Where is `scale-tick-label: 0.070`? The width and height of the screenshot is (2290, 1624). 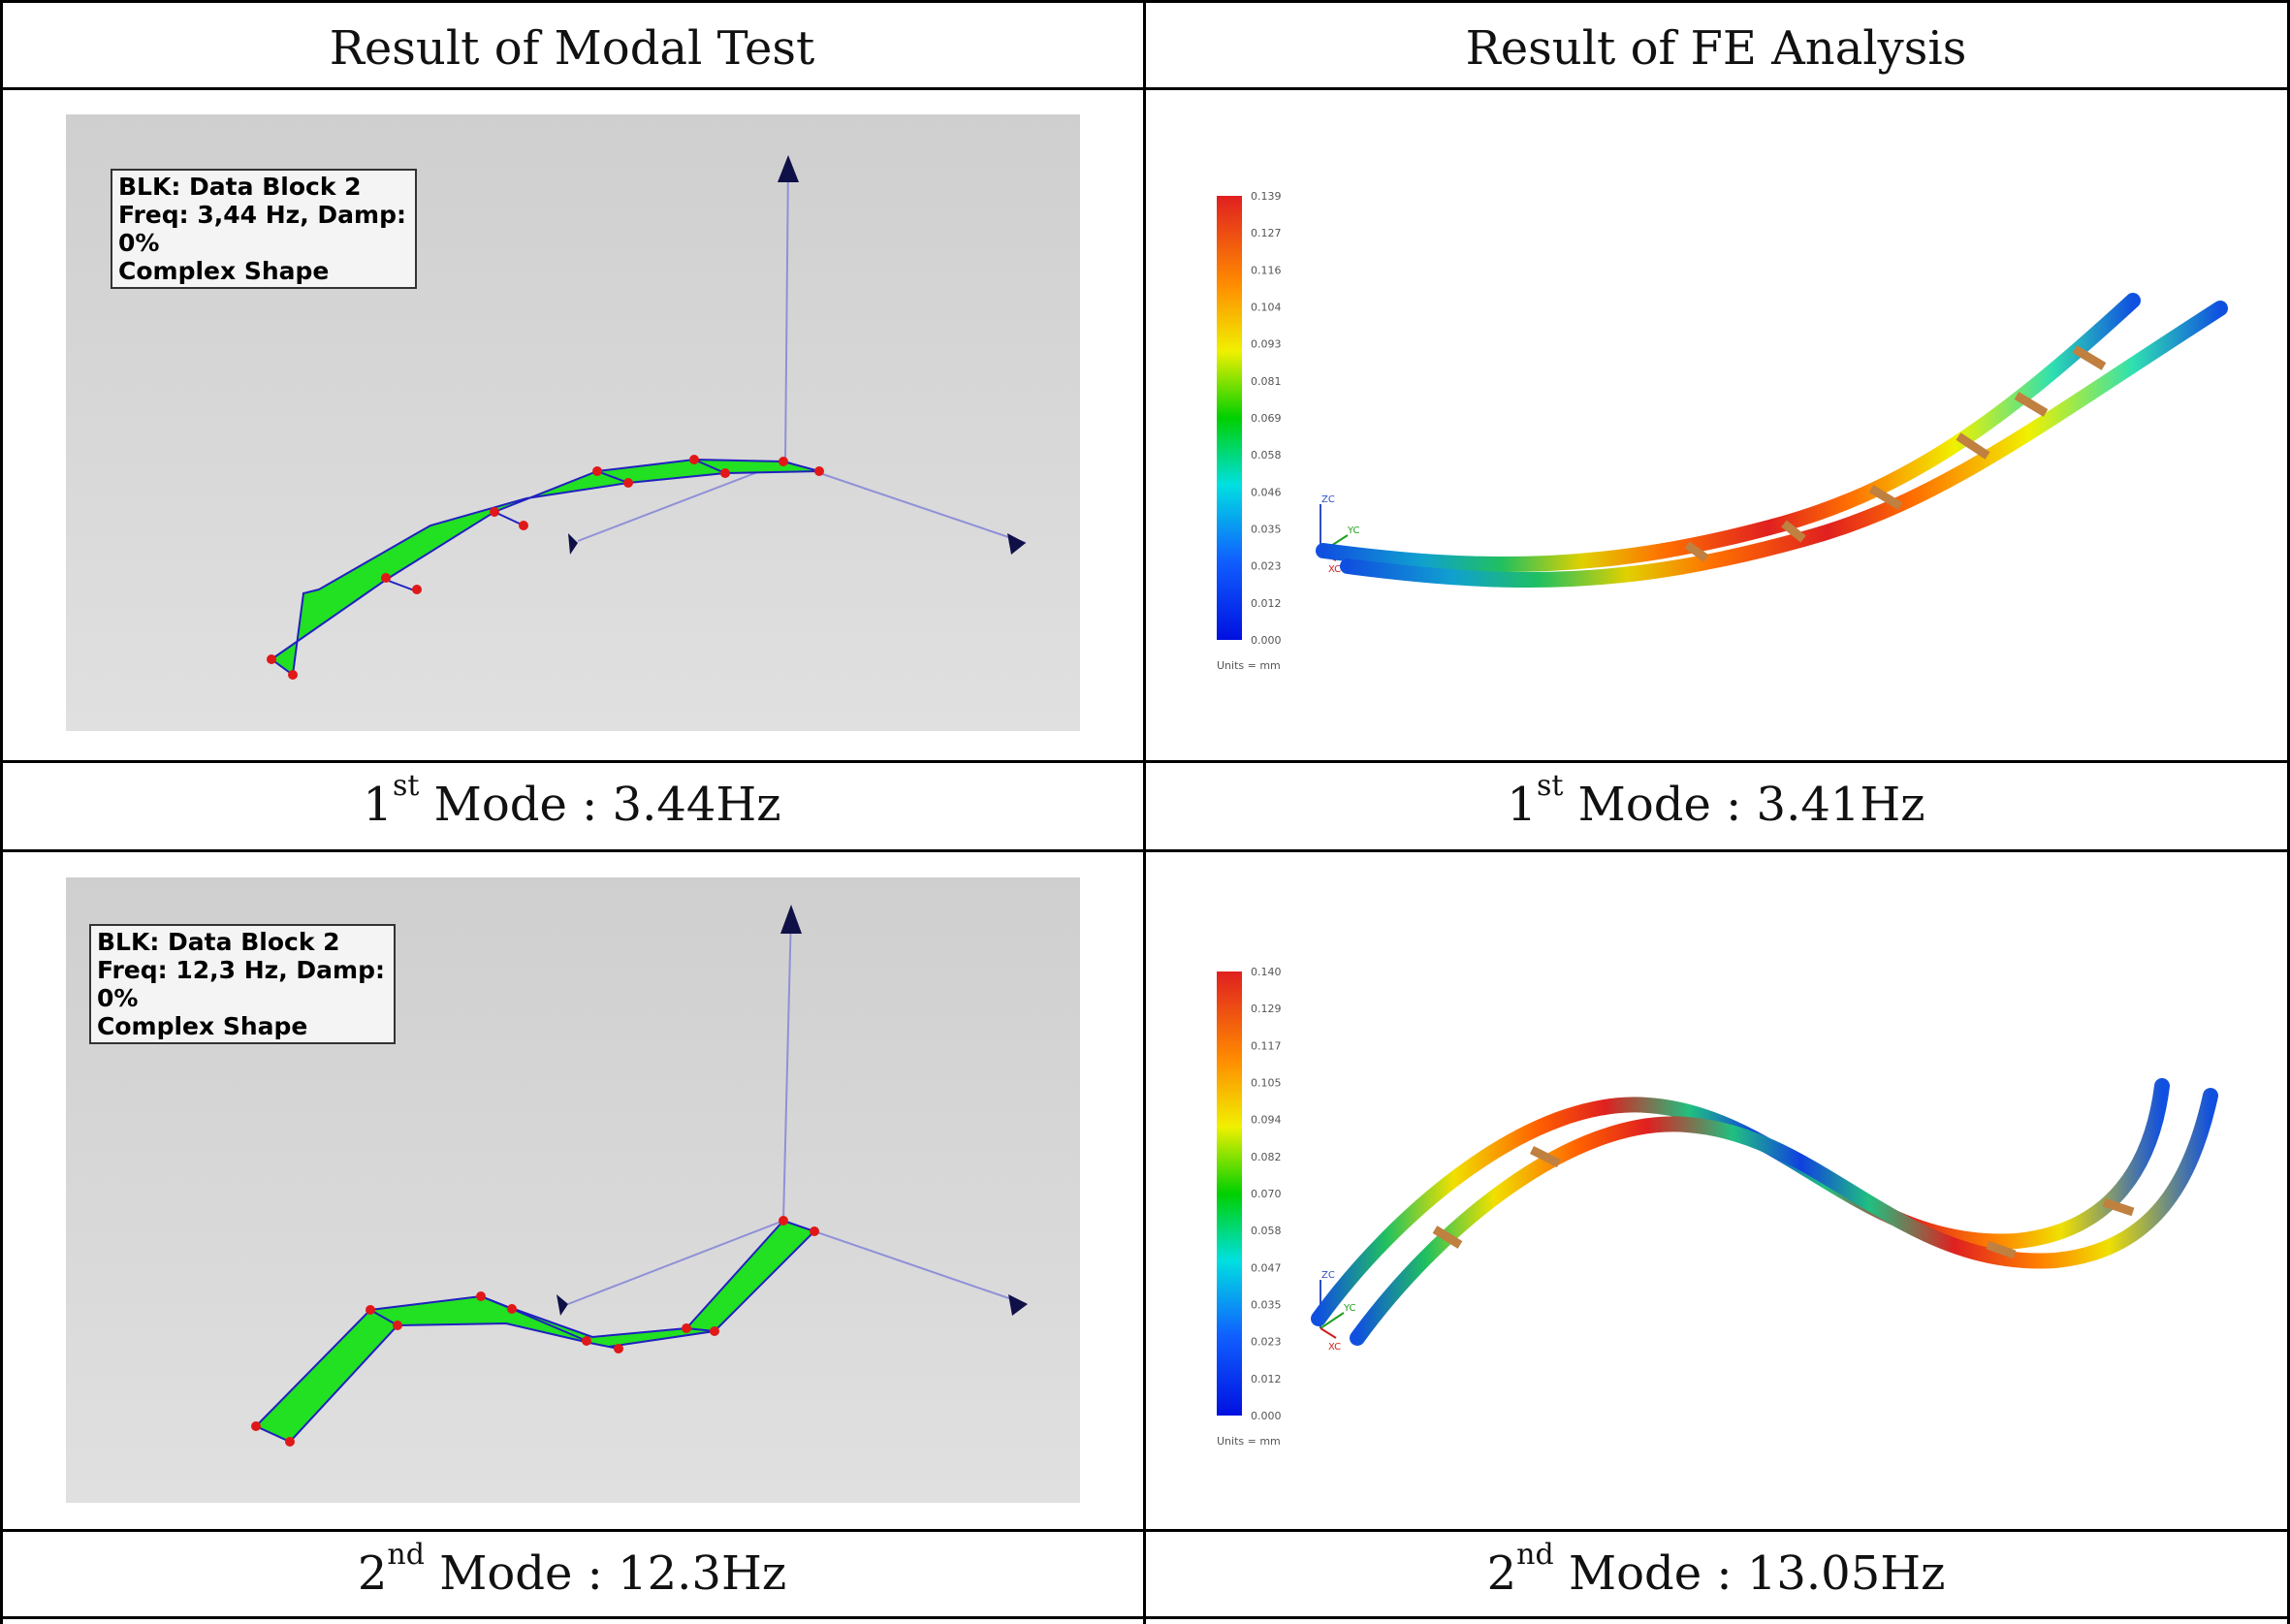 scale-tick-label: 0.070 is located at coordinates (1266, 1194).